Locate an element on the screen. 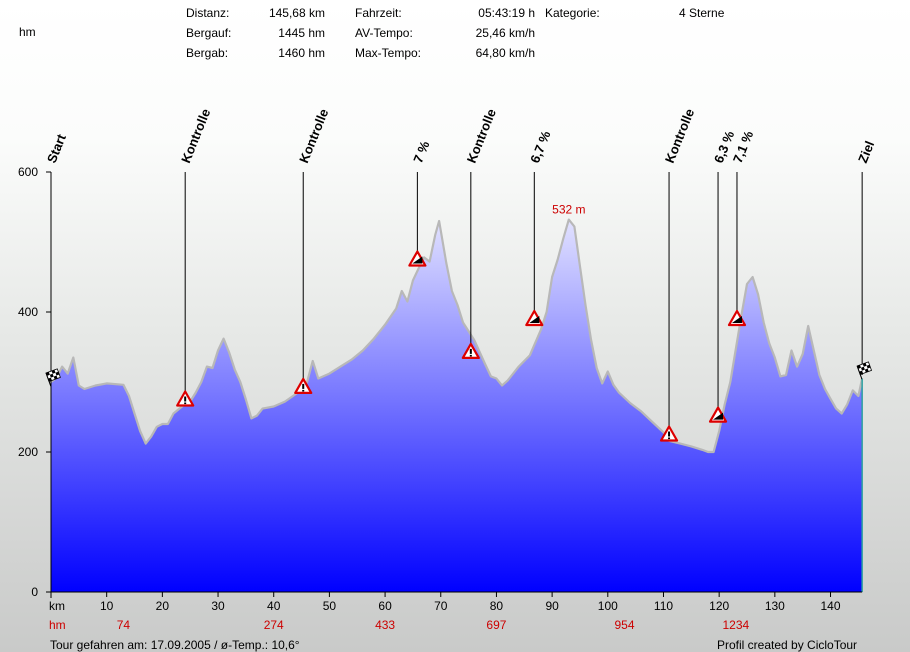 This screenshot has height=652, width=910. x-tick-label: 130 is located at coordinates (775, 606).